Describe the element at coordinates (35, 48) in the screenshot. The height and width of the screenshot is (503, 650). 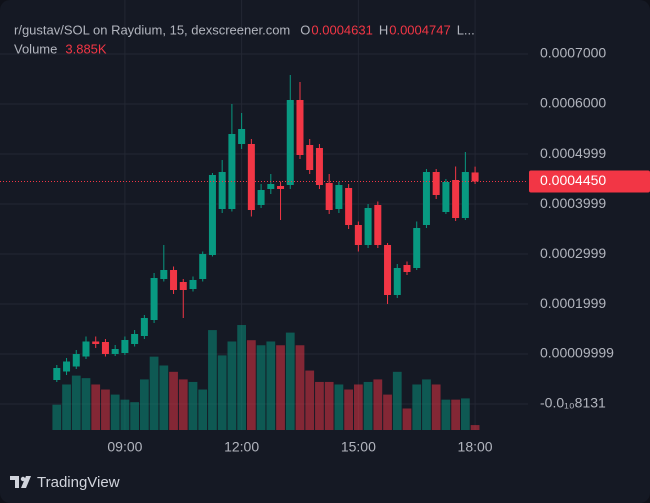
I see `volume-title: Volume` at that location.